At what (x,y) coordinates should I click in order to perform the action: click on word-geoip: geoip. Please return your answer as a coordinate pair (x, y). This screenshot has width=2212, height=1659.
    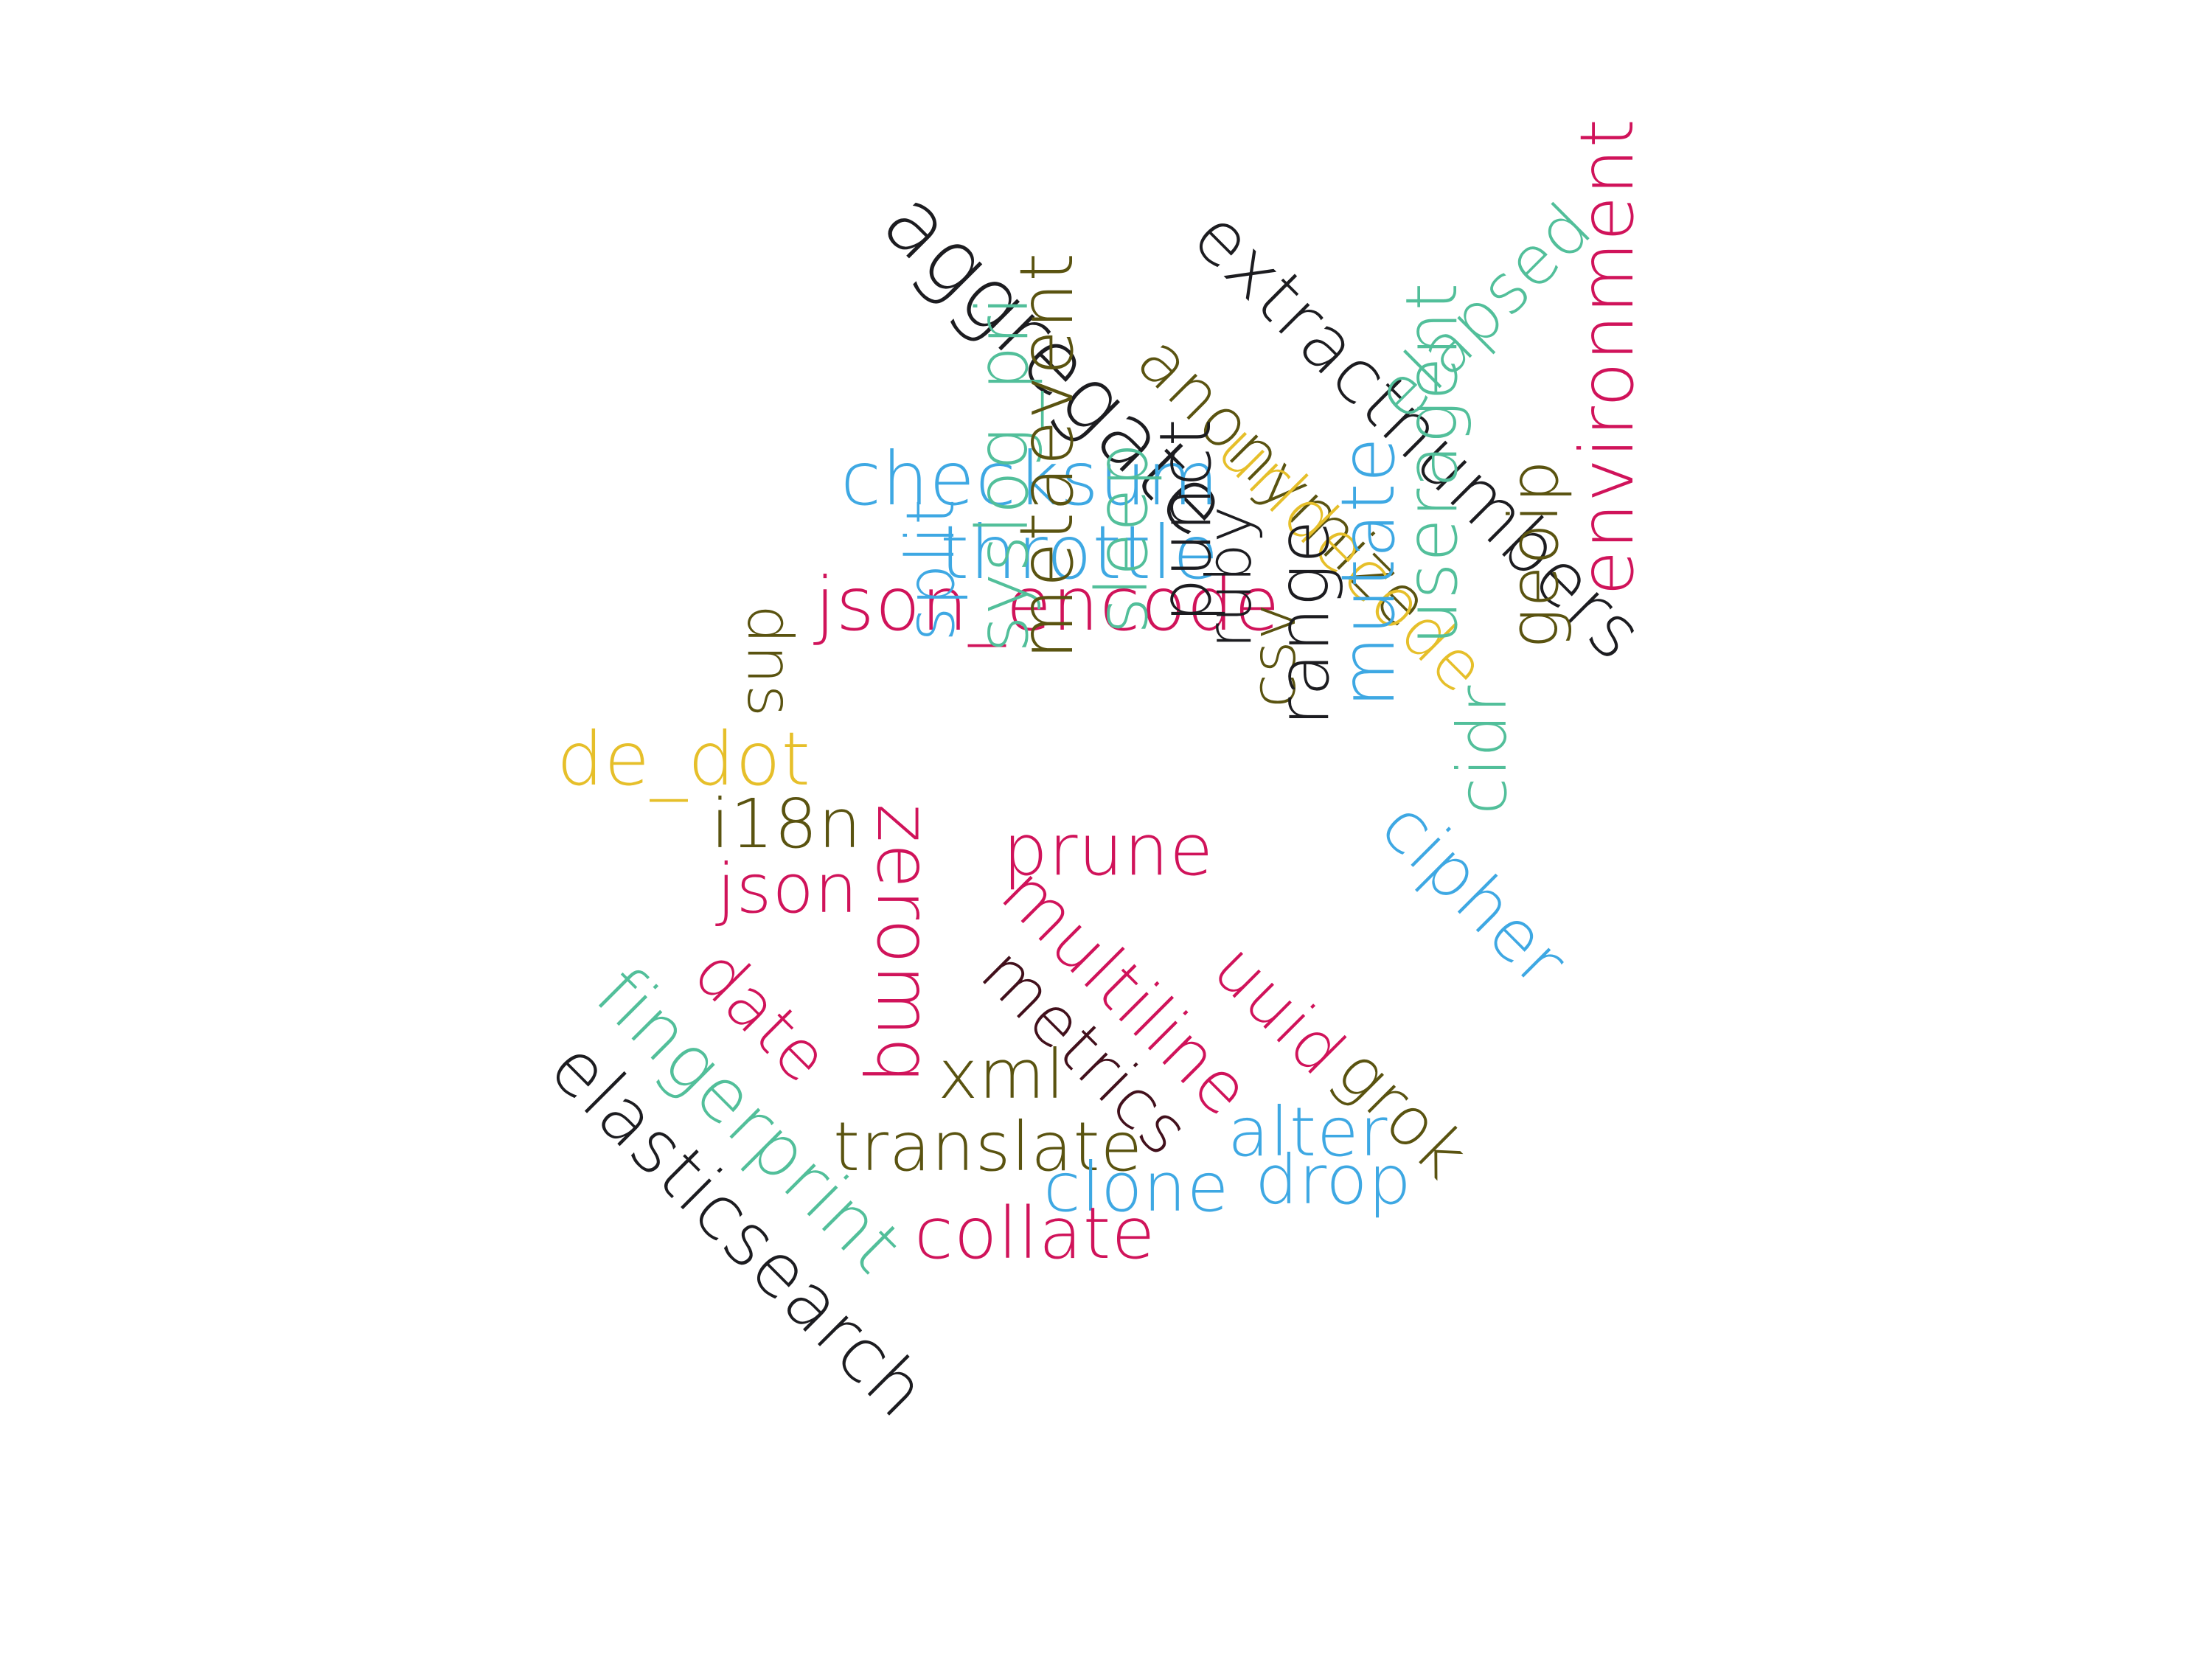
    Looking at the image, I should click on (1534, 554).